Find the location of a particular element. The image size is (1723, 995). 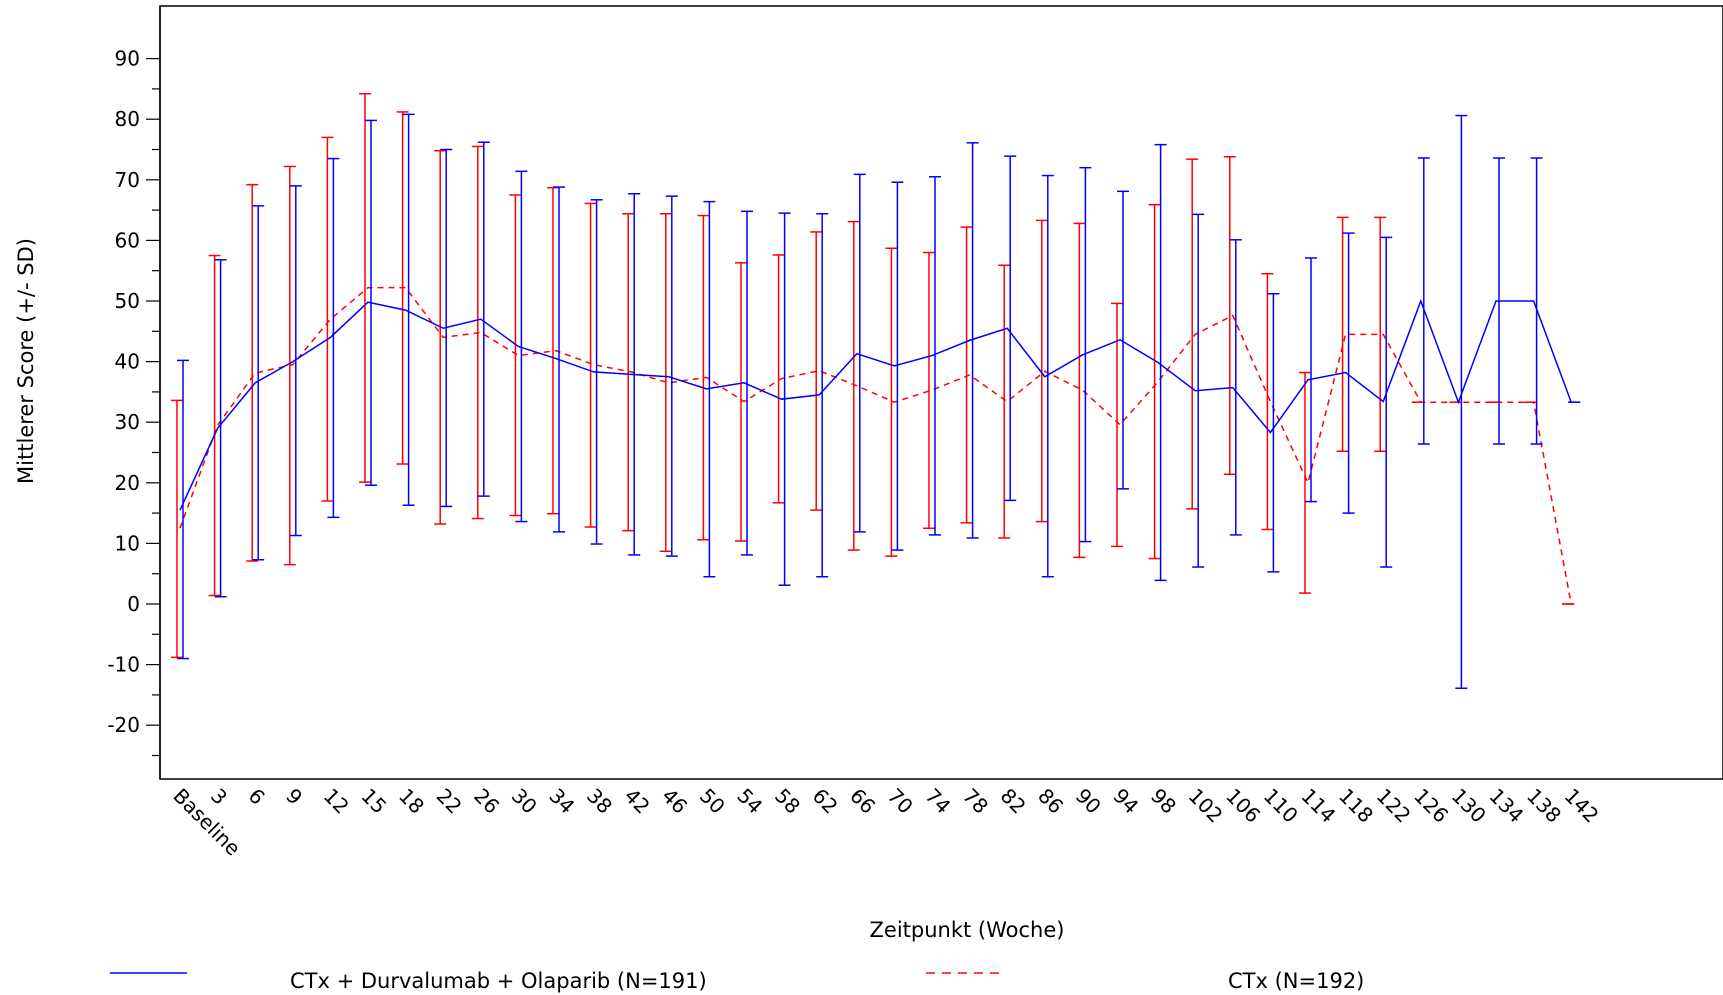

x-tick-label: 78 is located at coordinates (975, 801).